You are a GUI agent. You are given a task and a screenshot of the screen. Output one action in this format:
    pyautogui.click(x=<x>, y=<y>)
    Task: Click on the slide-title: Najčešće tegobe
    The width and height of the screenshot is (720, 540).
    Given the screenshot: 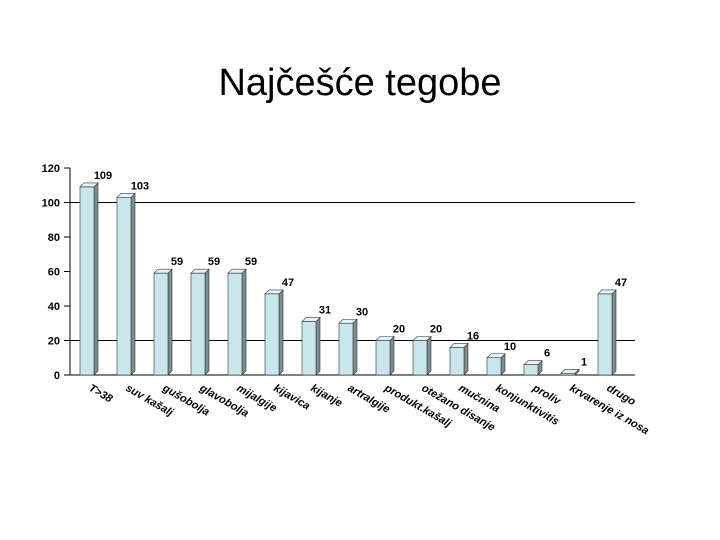 What is the action you would take?
    pyautogui.click(x=360, y=83)
    